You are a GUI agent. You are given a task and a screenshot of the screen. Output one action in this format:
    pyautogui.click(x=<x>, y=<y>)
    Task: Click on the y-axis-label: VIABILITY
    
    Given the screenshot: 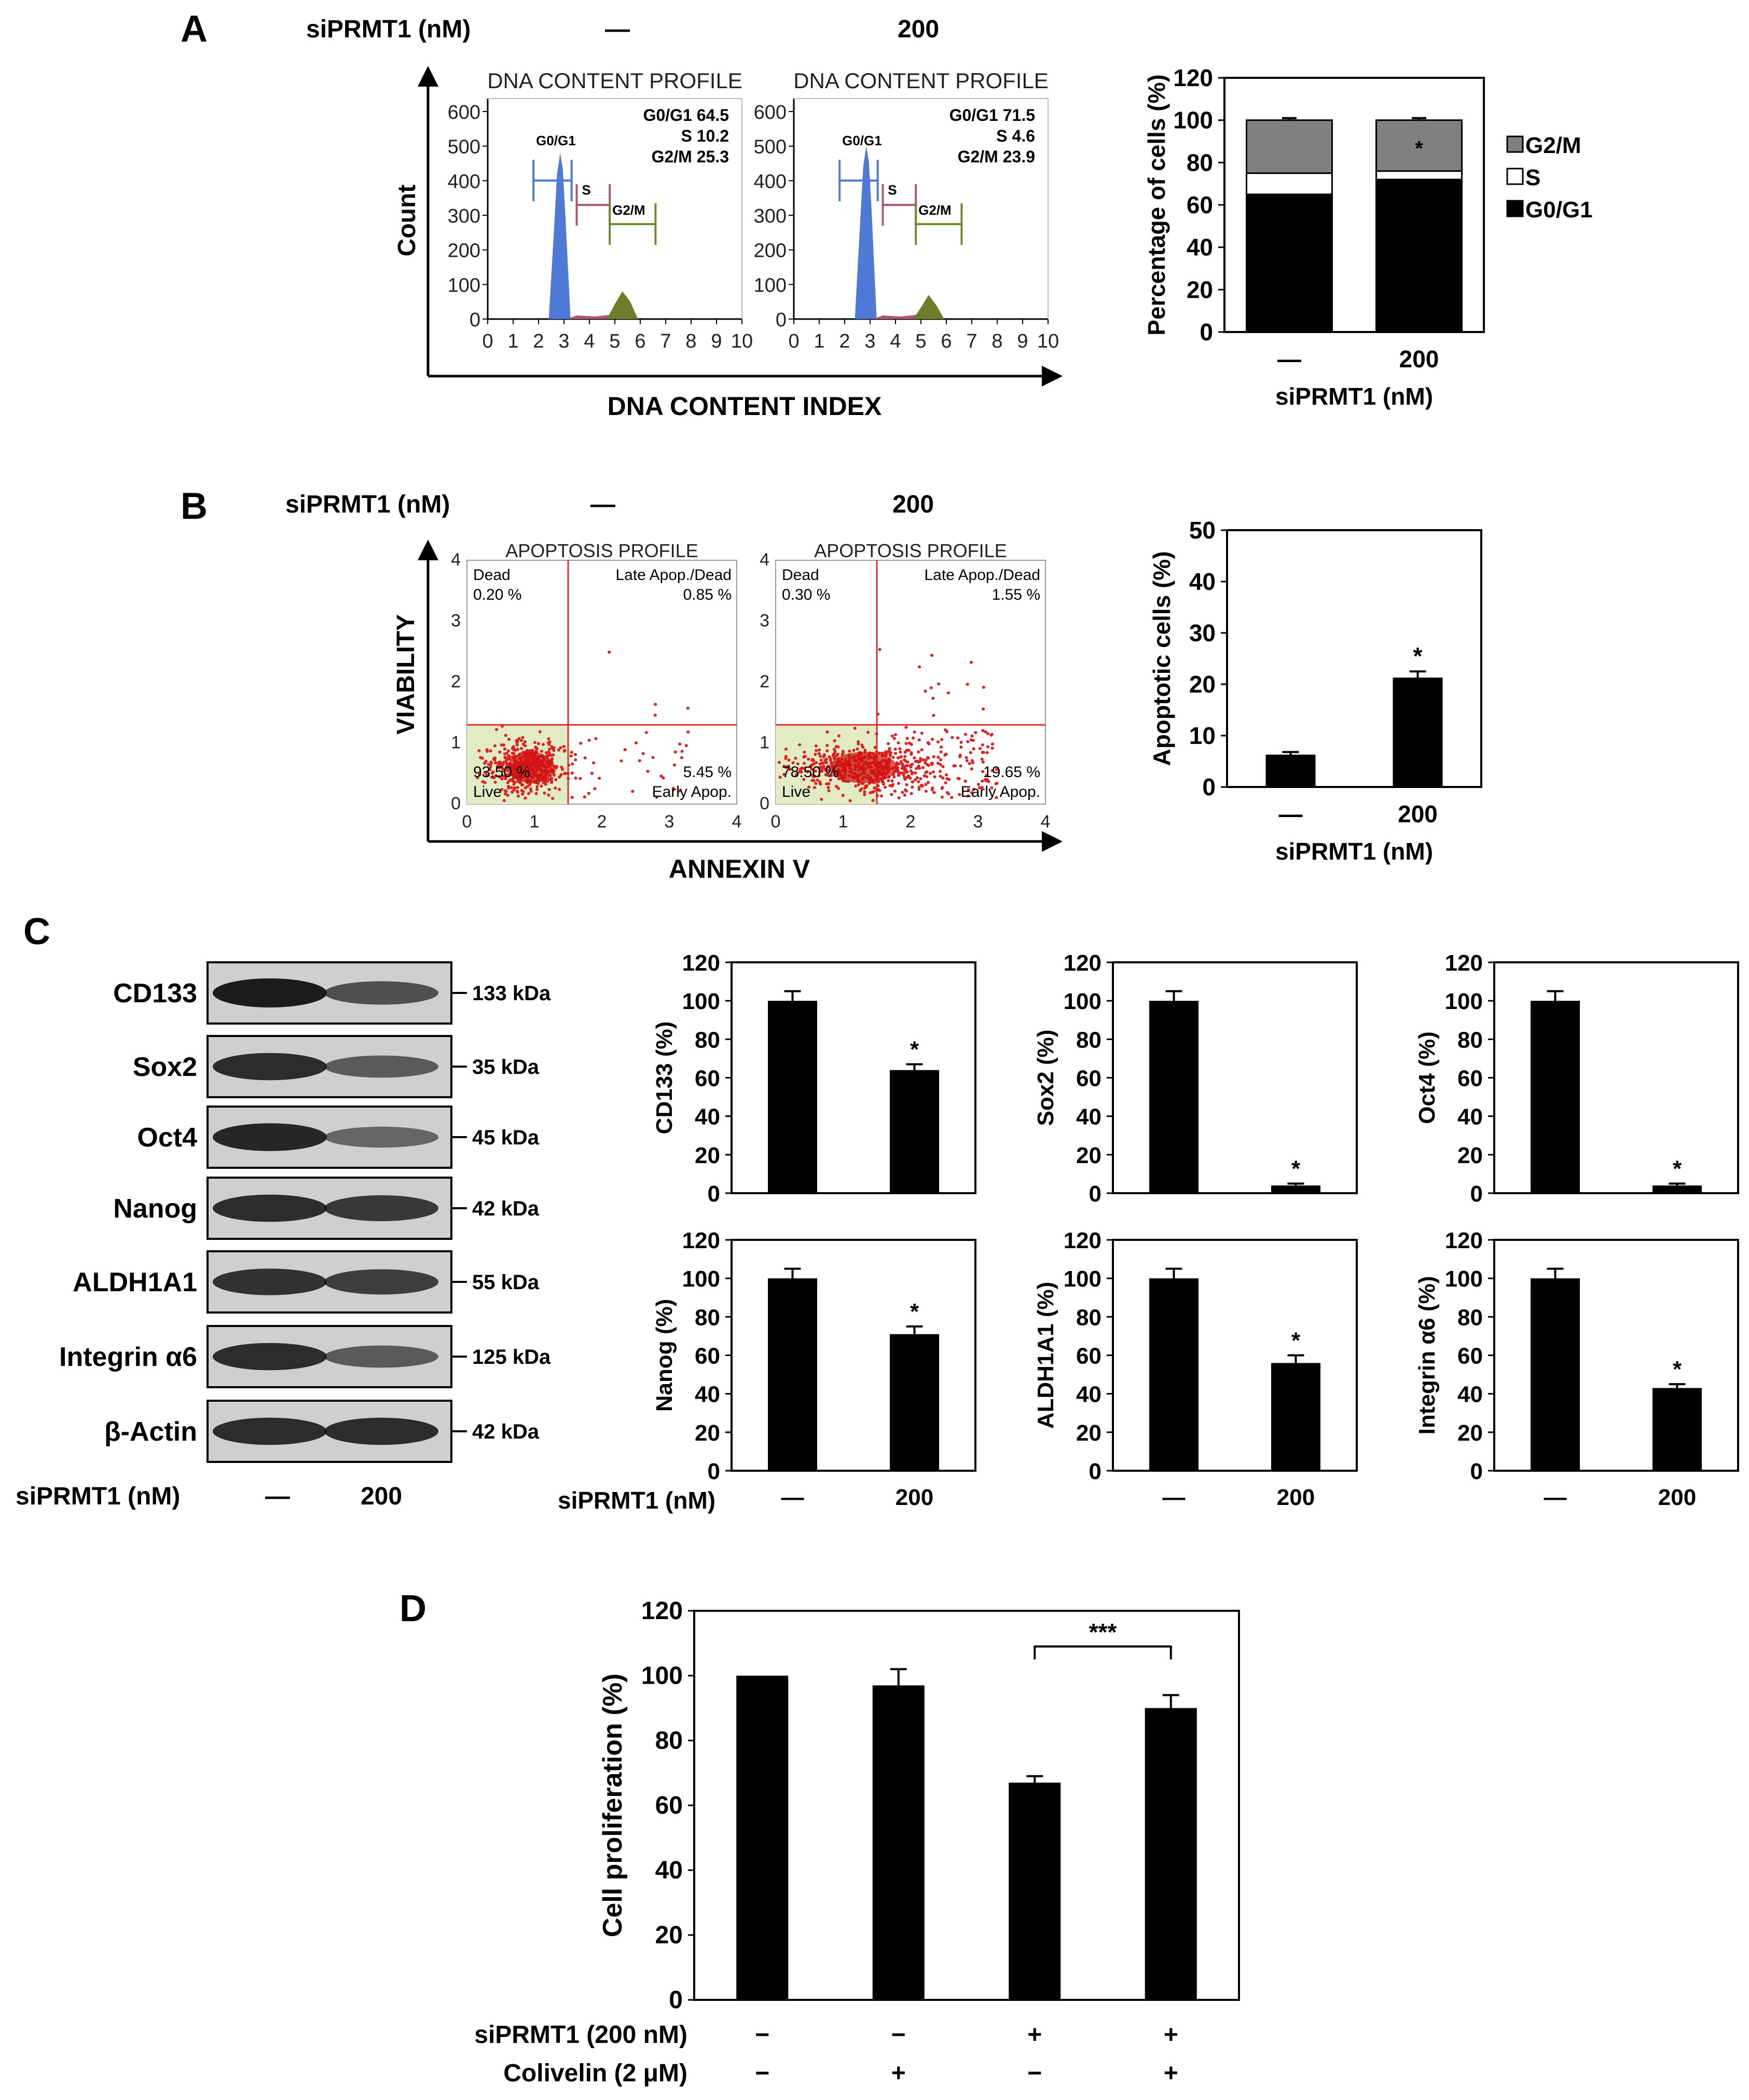 What is the action you would take?
    pyautogui.click(x=406, y=674)
    